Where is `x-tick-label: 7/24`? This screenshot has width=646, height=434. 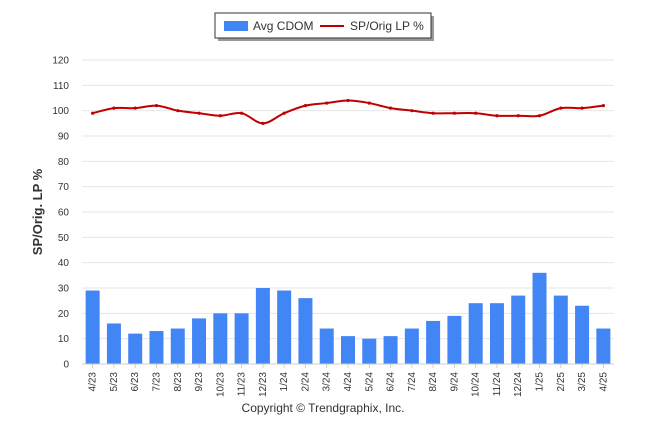 x-tick-label: 7/24 is located at coordinates (412, 382).